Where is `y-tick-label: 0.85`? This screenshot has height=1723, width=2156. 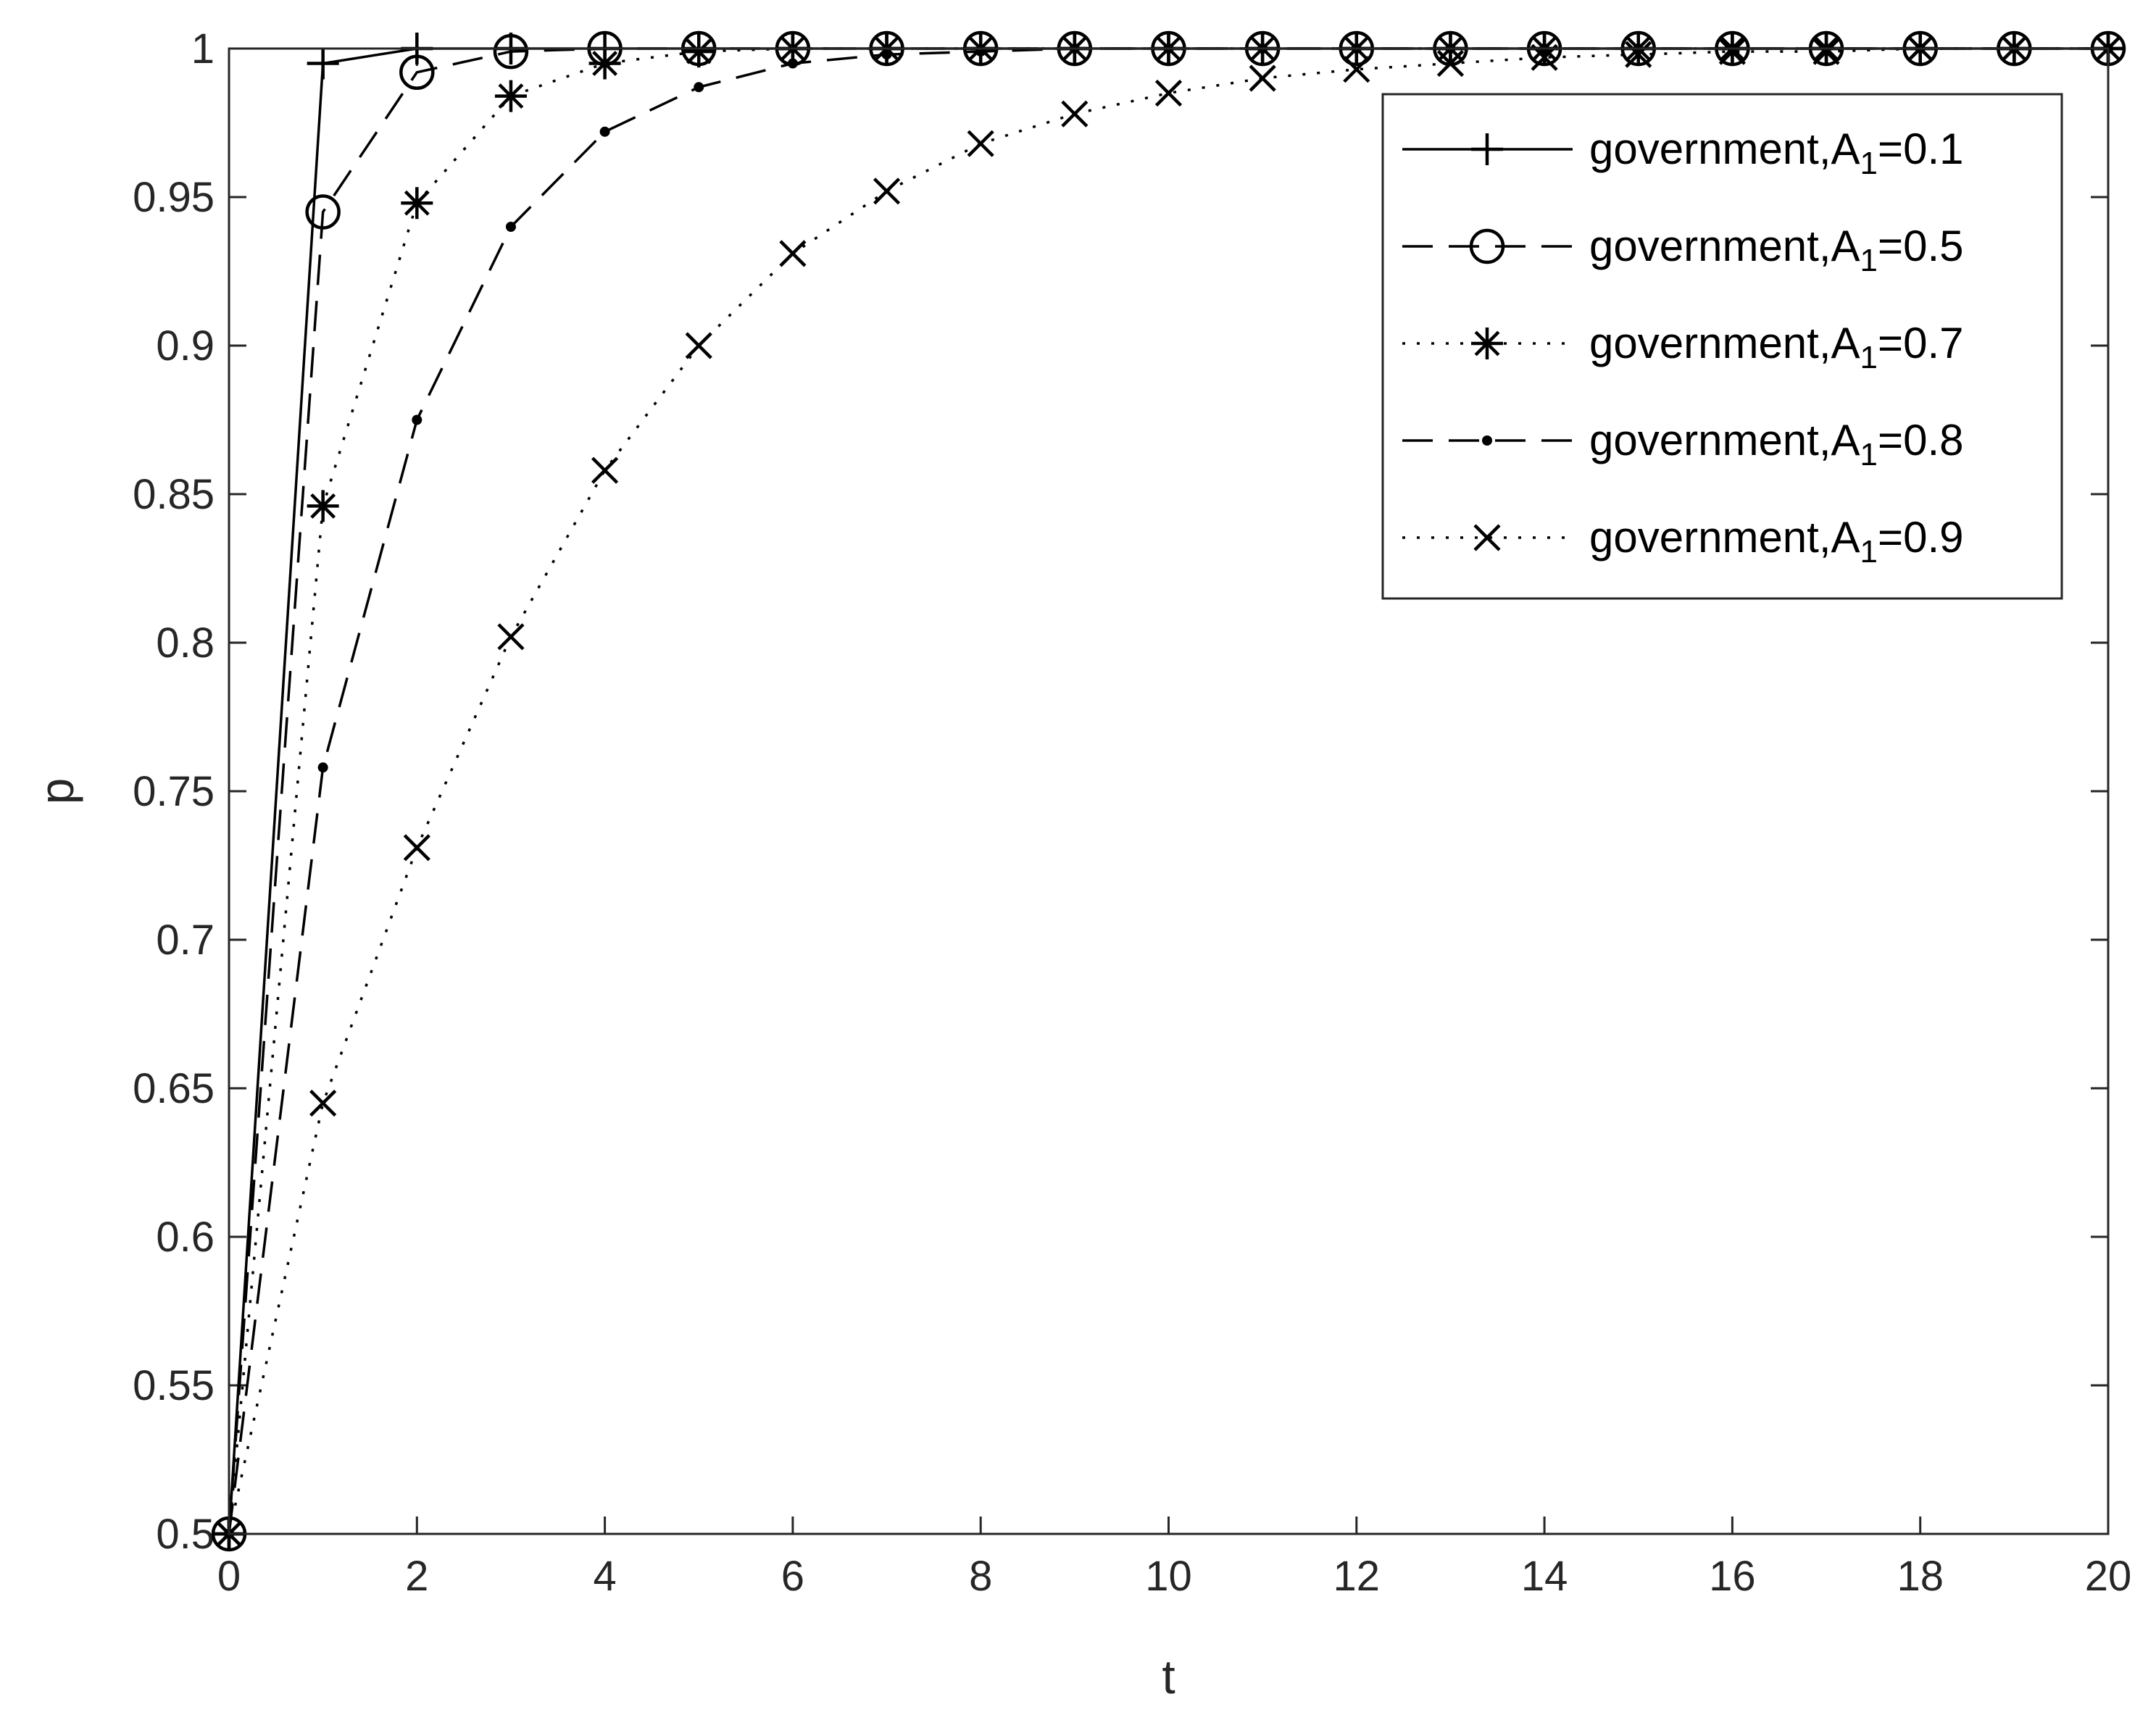 y-tick-label: 0.85 is located at coordinates (174, 495).